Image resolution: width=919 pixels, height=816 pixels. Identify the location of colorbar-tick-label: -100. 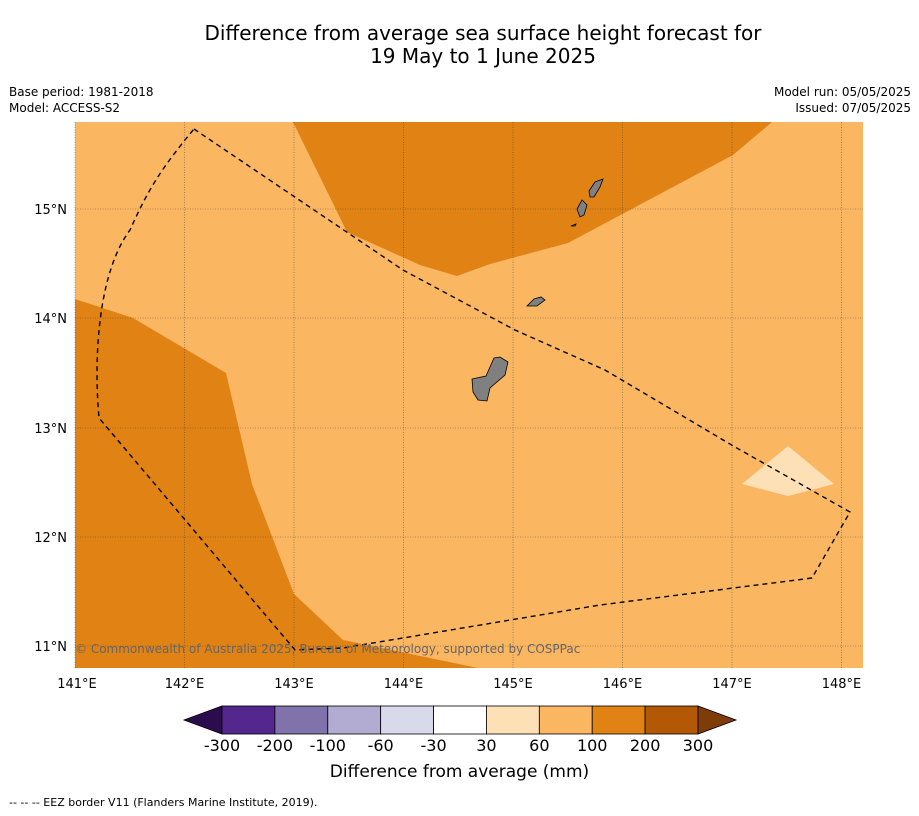
(328, 745).